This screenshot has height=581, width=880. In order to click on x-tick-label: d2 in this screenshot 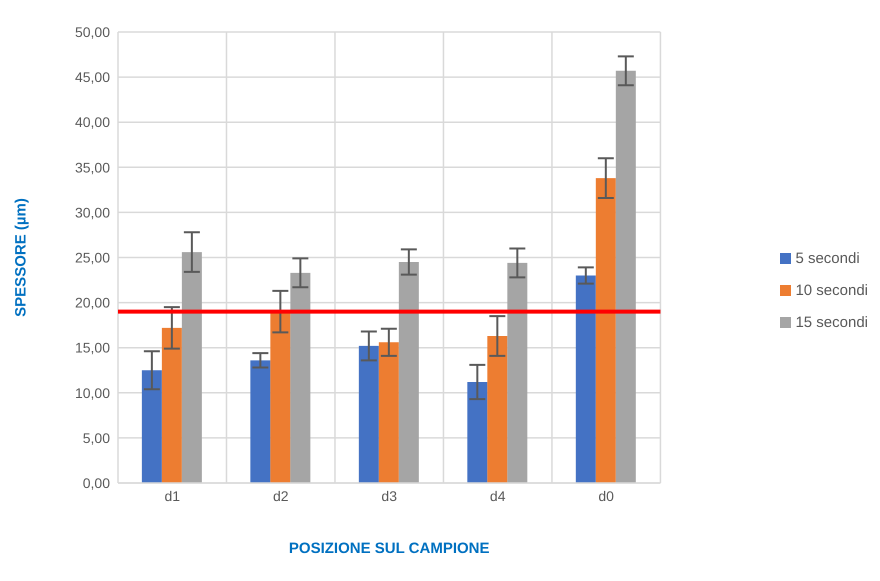, I will do `click(280, 496)`.